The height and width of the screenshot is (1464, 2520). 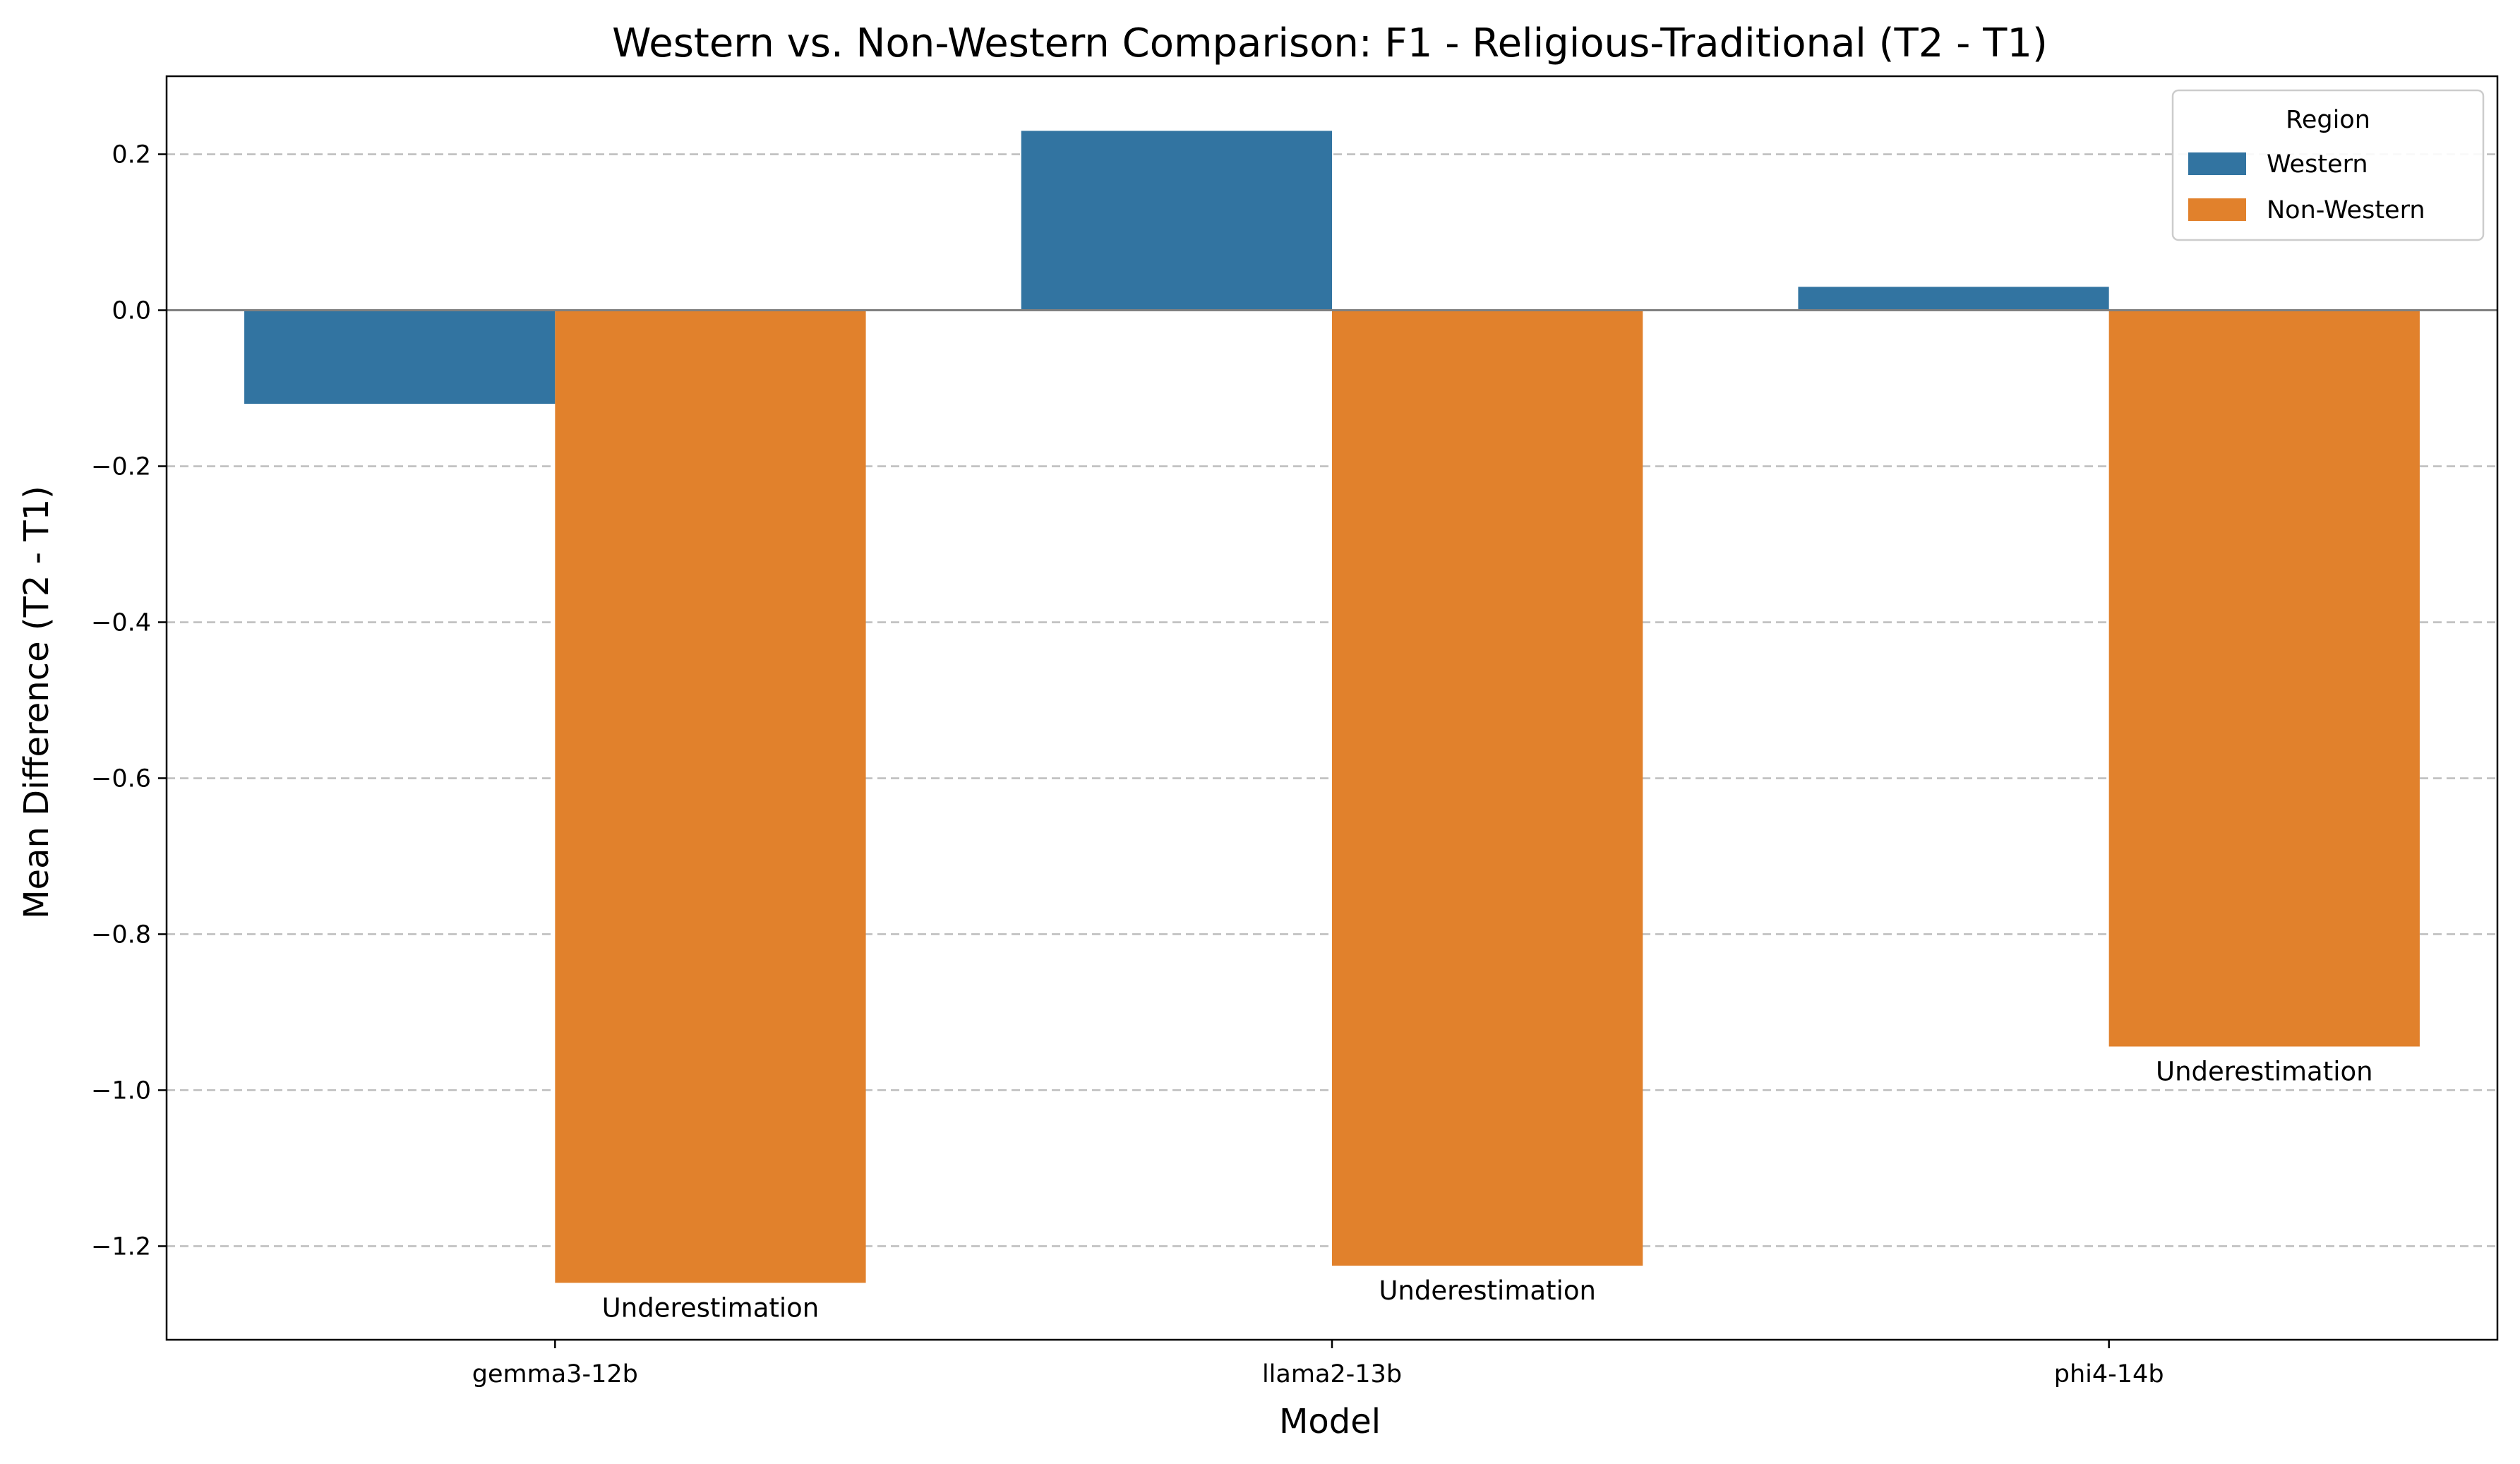 What do you see at coordinates (121, 622) in the screenshot?
I see `y-tick-label: −0.4` at bounding box center [121, 622].